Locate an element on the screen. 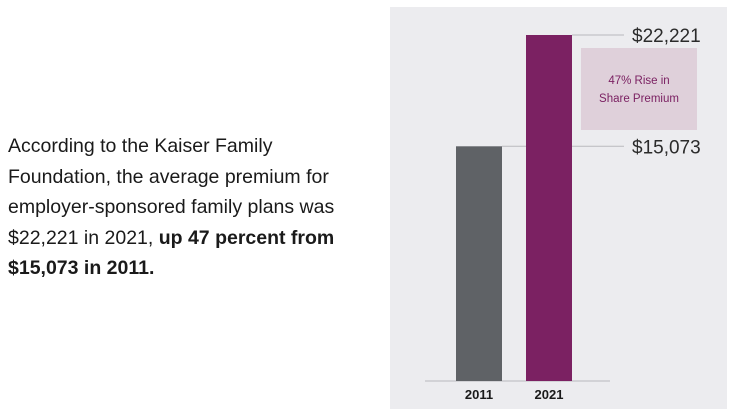 The width and height of the screenshot is (733, 416). callout-line-1: 47% Rise in is located at coordinates (638, 81).